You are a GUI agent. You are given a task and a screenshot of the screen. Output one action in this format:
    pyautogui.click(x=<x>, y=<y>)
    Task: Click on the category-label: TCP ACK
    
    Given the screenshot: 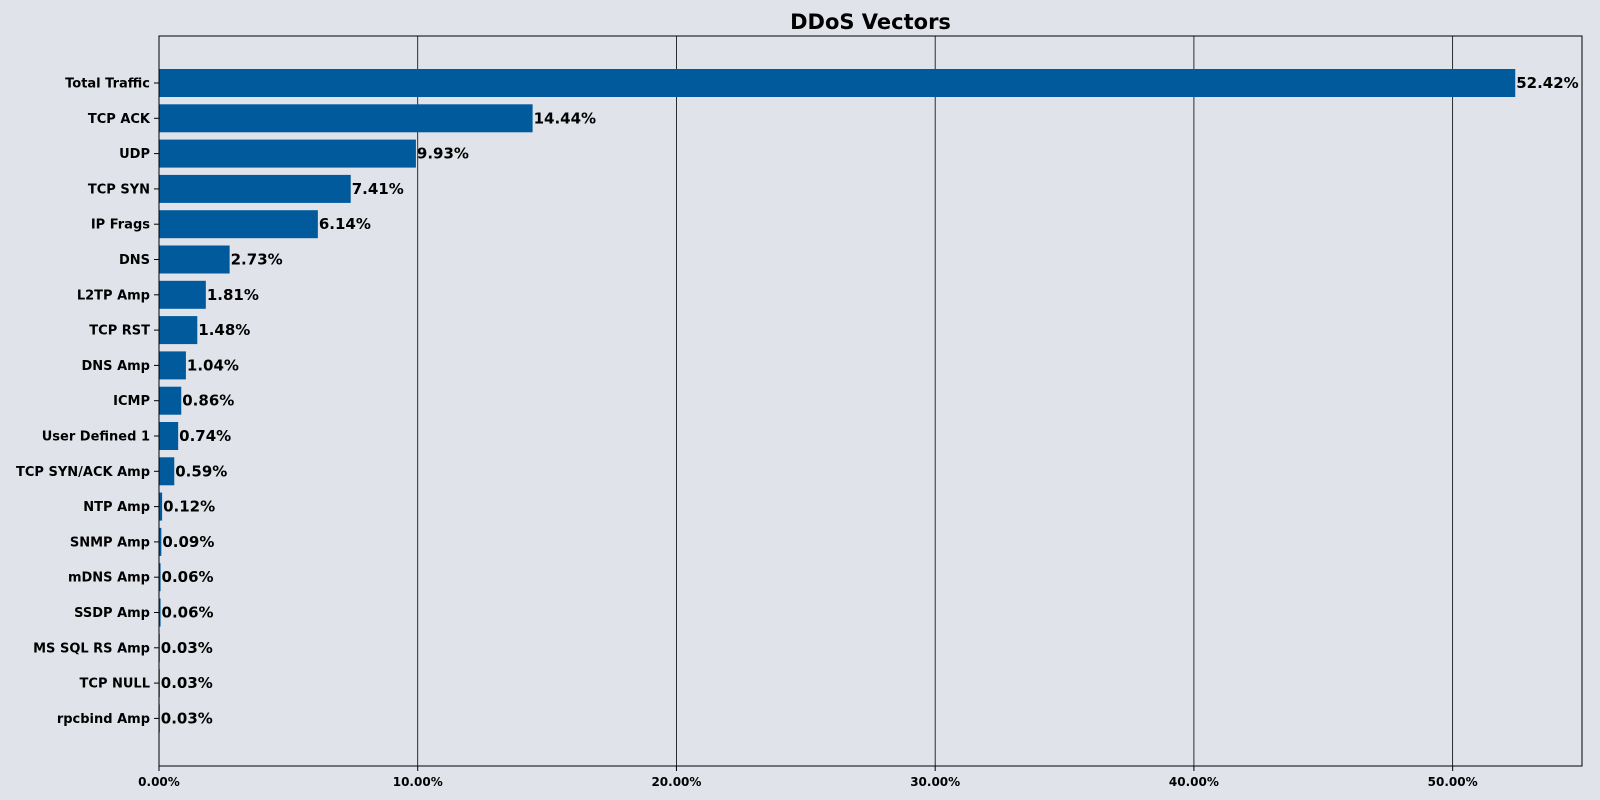 What is the action you would take?
    pyautogui.click(x=119, y=119)
    